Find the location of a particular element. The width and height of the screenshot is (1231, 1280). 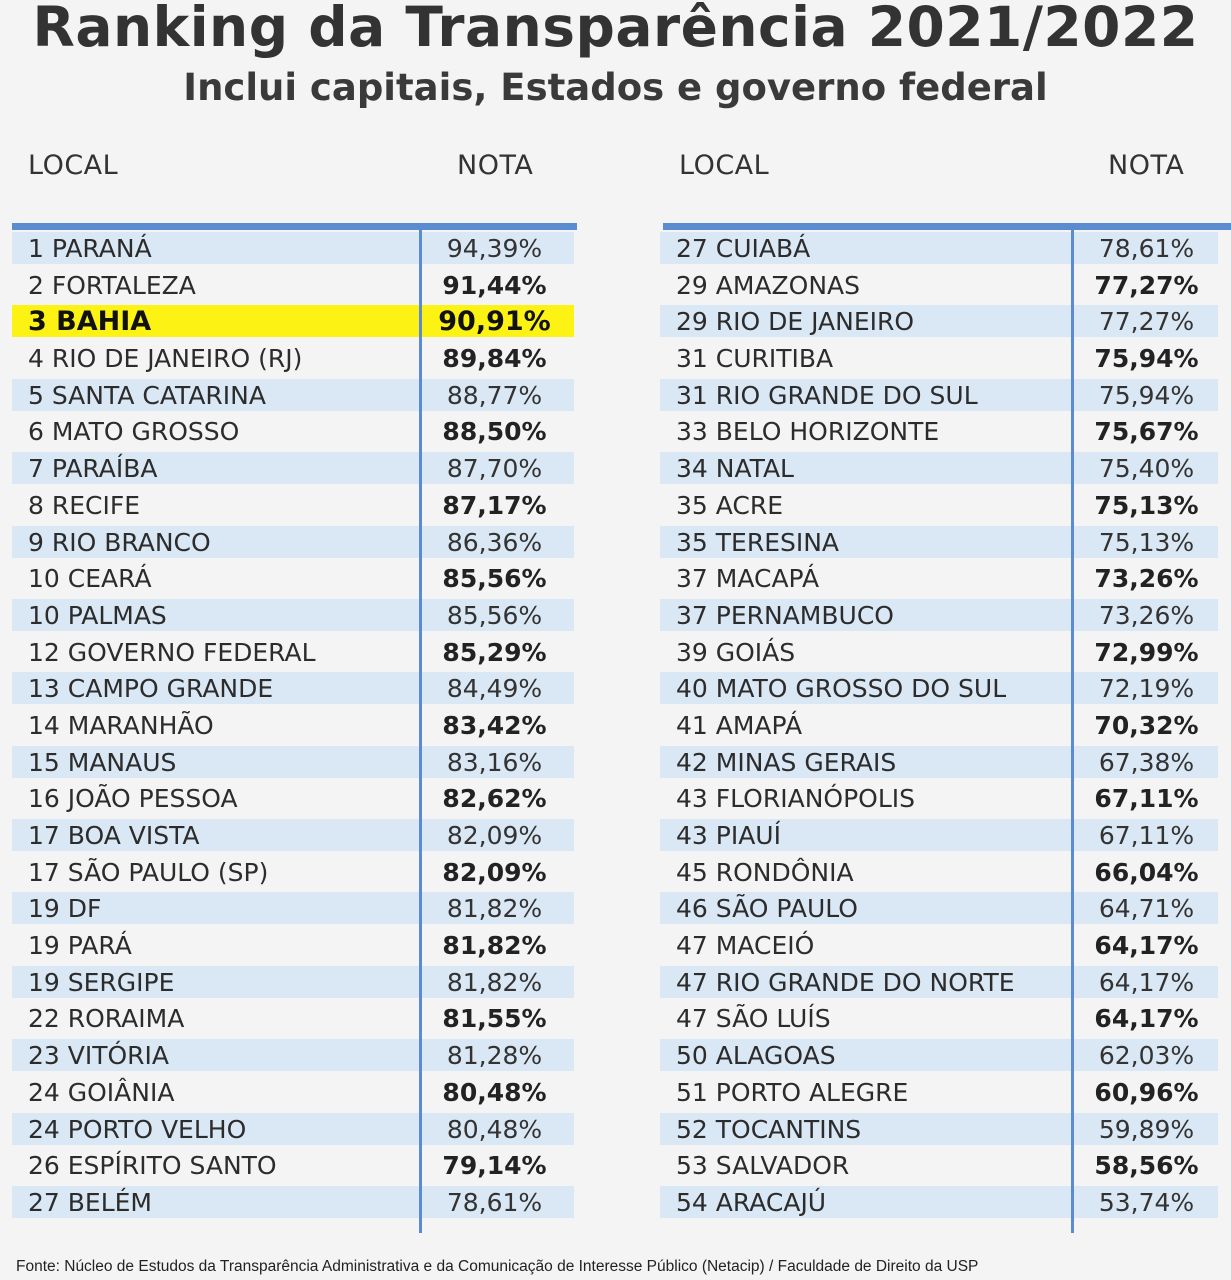

table-row: 8 RECIFE 87,17% is located at coordinates (294, 505).